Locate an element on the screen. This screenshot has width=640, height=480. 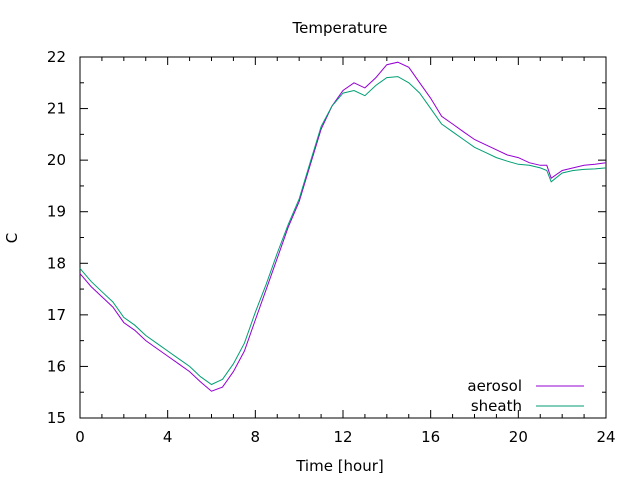
y-tick-label: 16 is located at coordinates (56, 366).